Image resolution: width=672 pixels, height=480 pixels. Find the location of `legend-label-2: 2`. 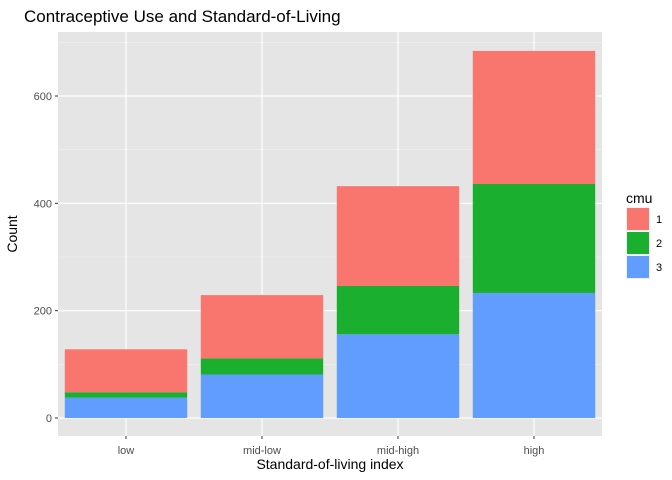

legend-label-2: 2 is located at coordinates (659, 244).